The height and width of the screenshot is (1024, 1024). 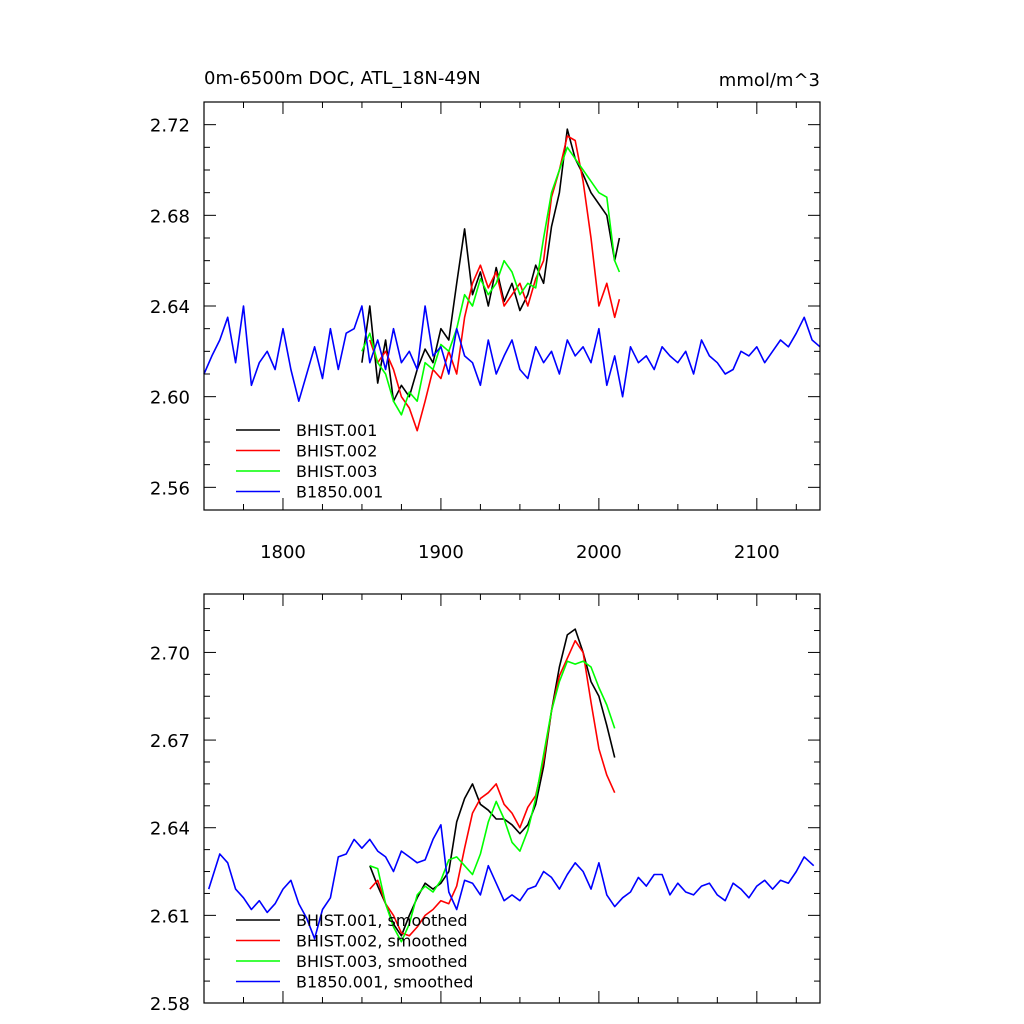 I want to click on legend-label: BHIST.001, smoothed, so click(x=381, y=920).